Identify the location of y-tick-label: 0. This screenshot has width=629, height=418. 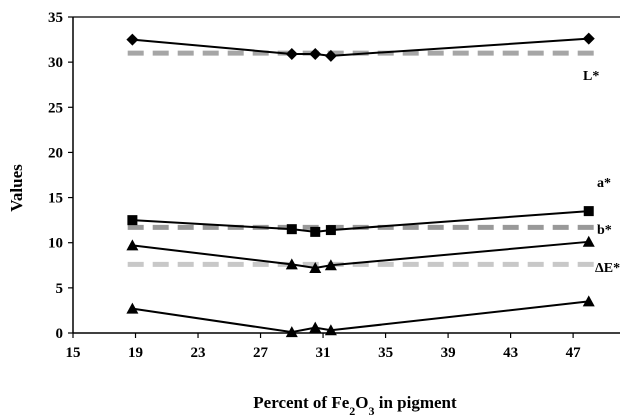
(60, 334).